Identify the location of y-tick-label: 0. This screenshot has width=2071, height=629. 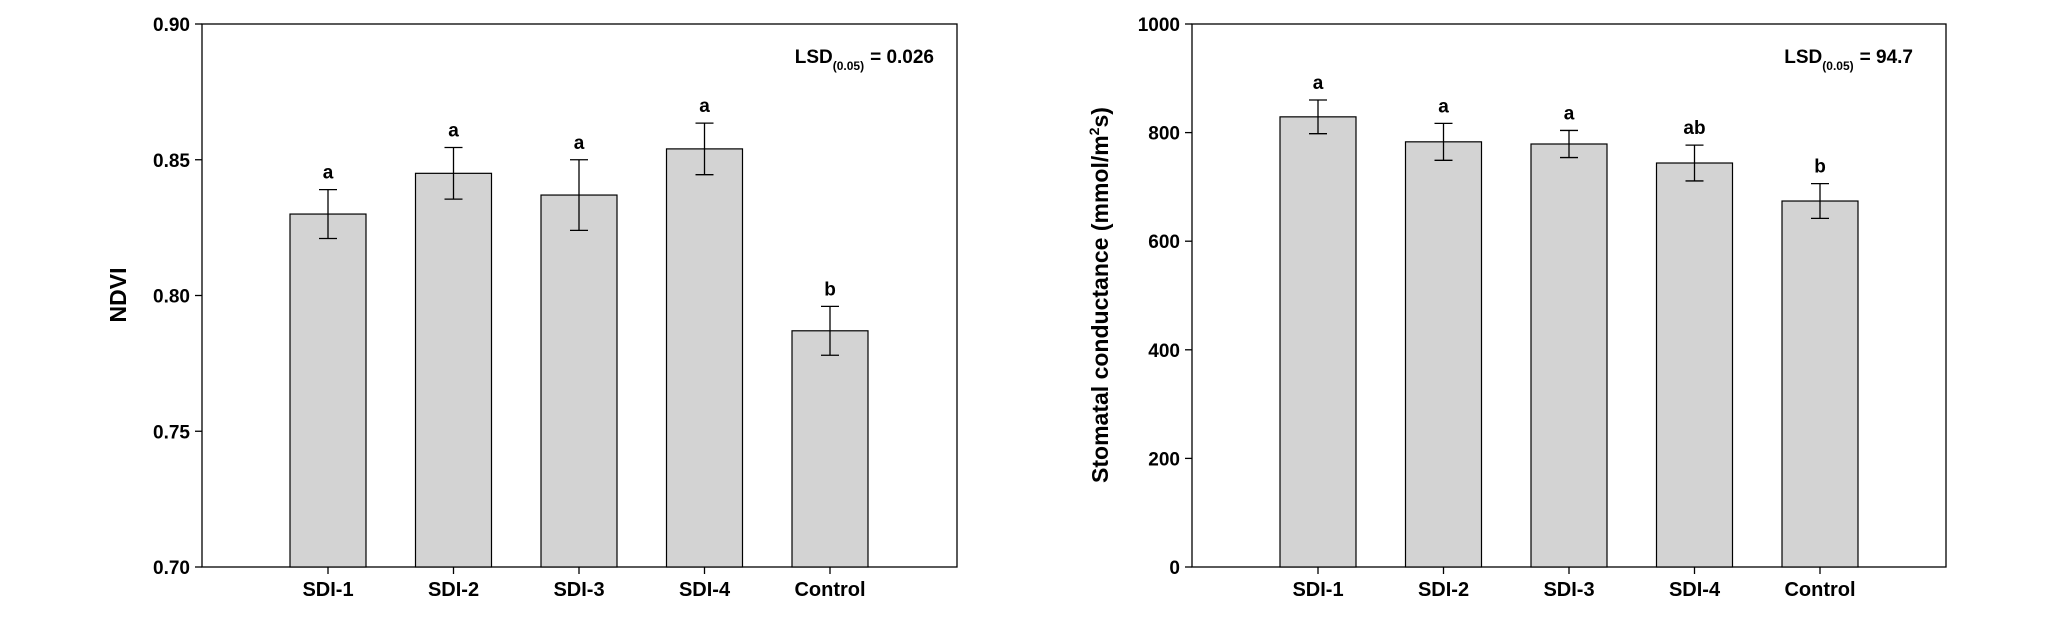
(1174, 568).